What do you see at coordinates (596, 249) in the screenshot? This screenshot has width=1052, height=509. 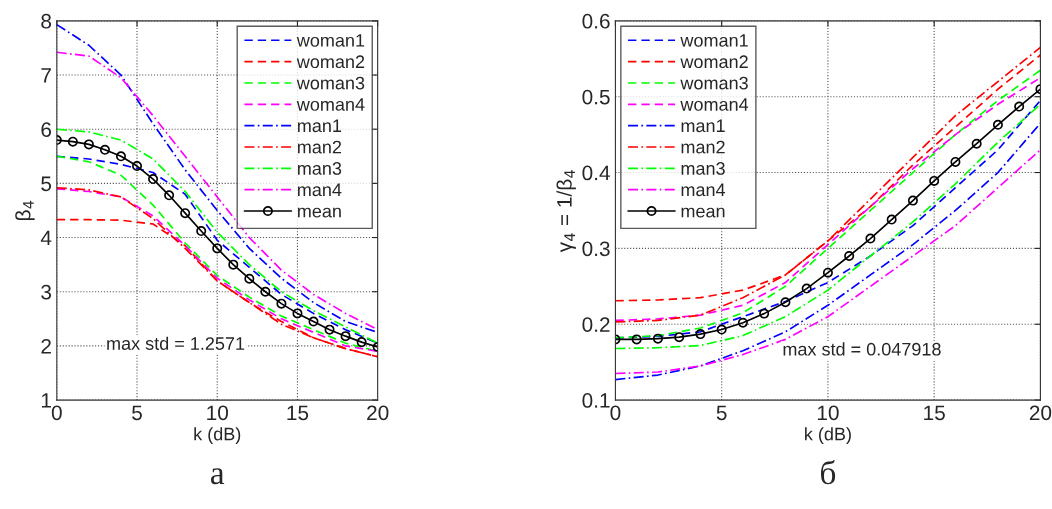 I see `y-tick-label: 0.3` at bounding box center [596, 249].